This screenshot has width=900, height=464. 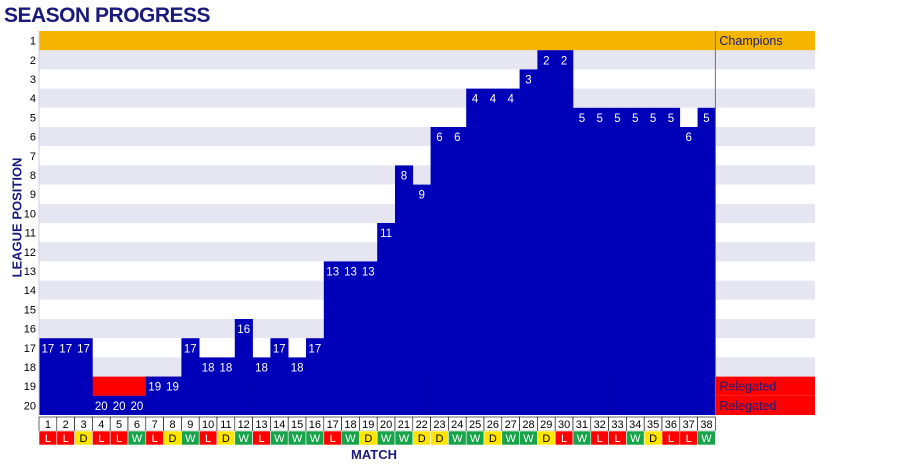 I want to click on x-tick-label: 4, so click(x=101, y=425).